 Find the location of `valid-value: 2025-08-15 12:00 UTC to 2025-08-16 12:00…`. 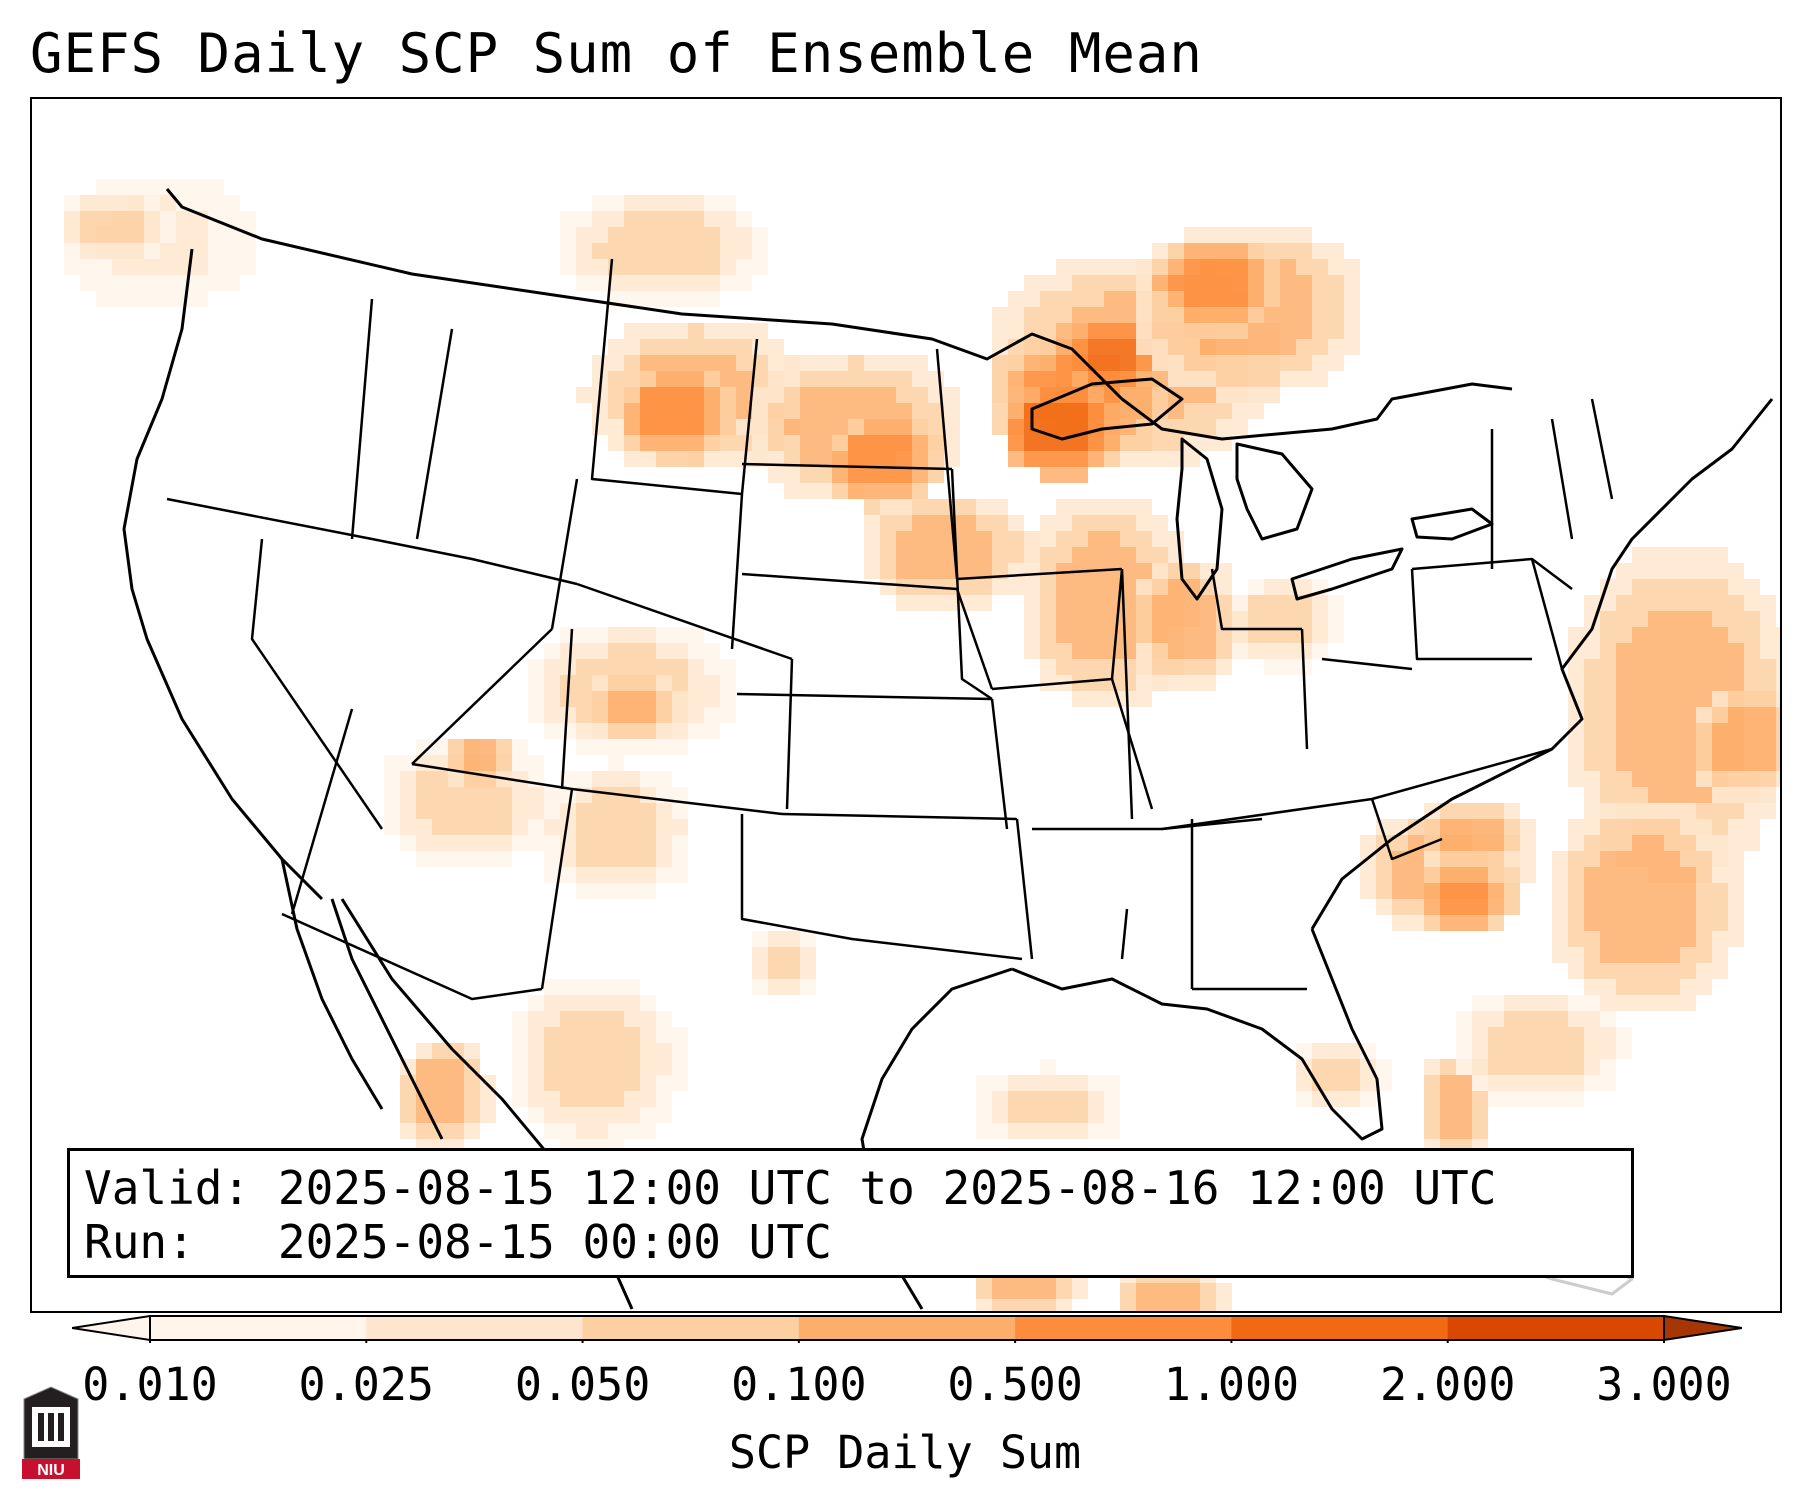

valid-value: 2025-08-15 12:00 UTC to 2025-08-16 12:00… is located at coordinates (887, 1188).